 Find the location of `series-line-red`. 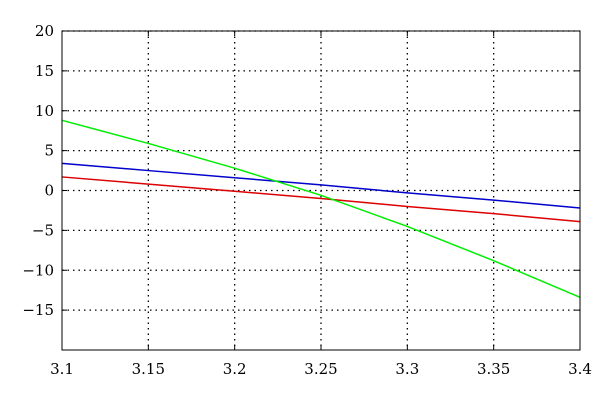

series-line-red is located at coordinates (321, 199).